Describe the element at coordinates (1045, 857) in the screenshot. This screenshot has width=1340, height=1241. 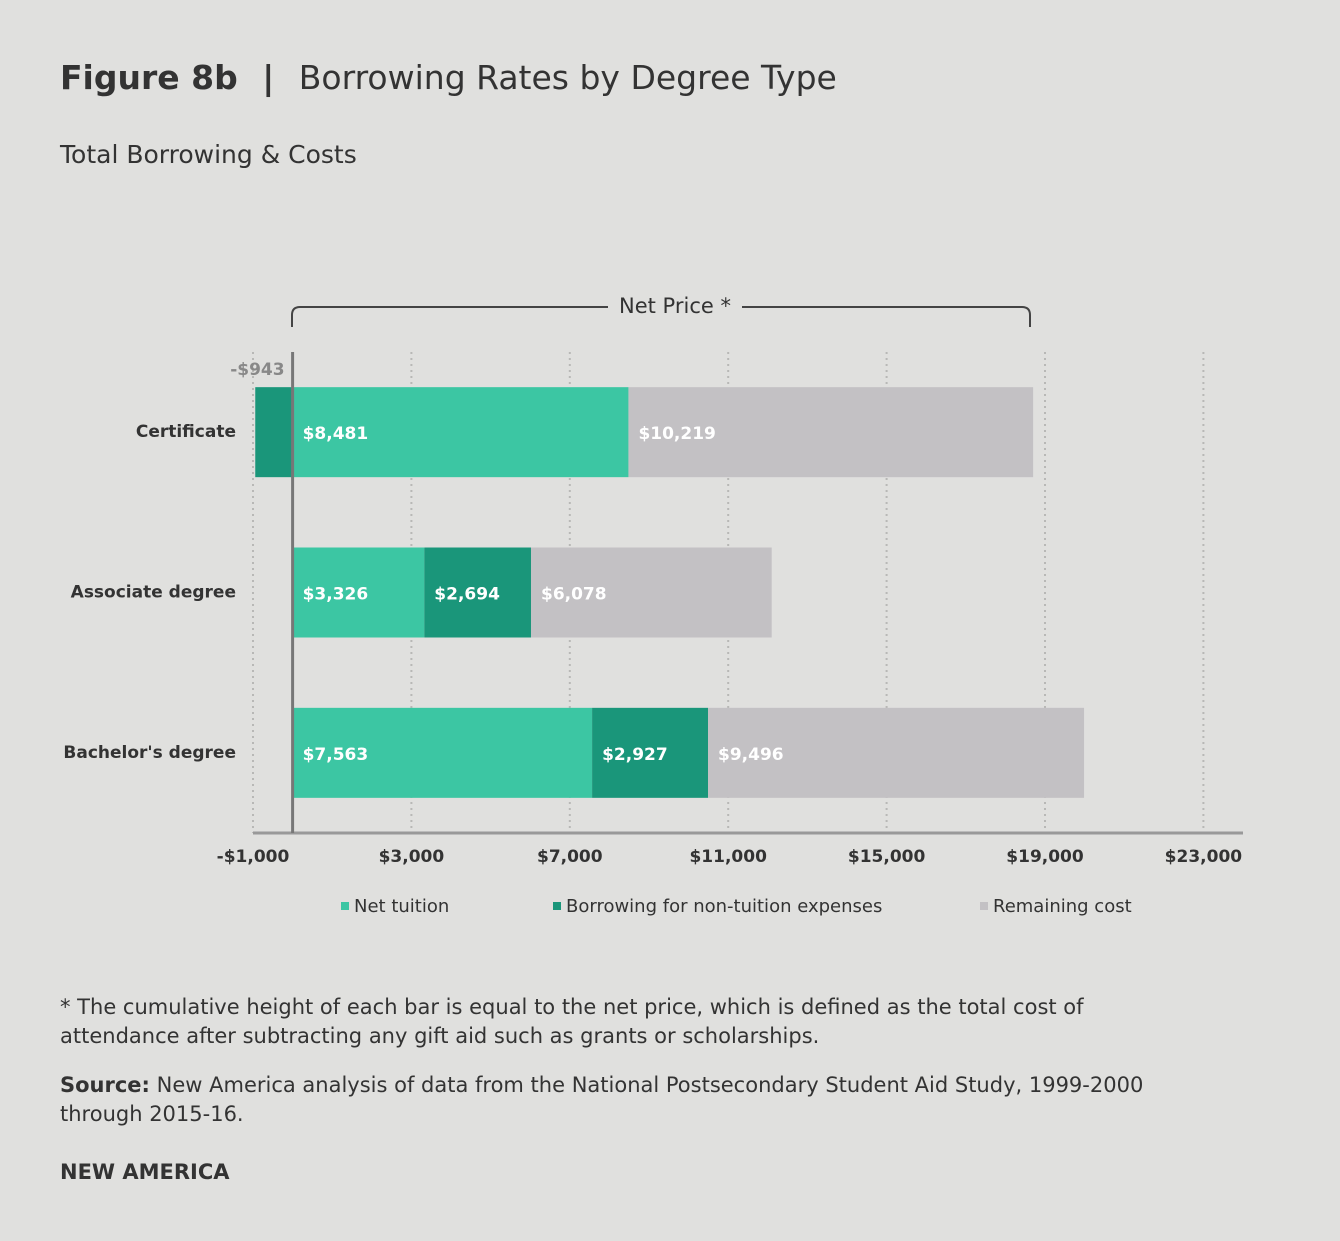
I see `x-tick-label: $19,000` at that location.